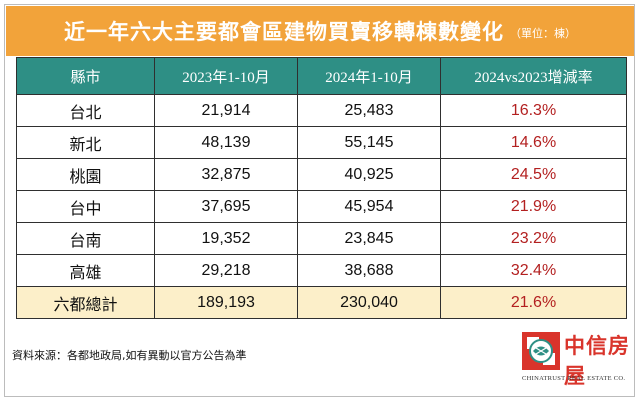 This screenshot has width=641, height=403. What do you see at coordinates (226, 142) in the screenshot?
I see `value-2023-cell: 48,139` at bounding box center [226, 142].